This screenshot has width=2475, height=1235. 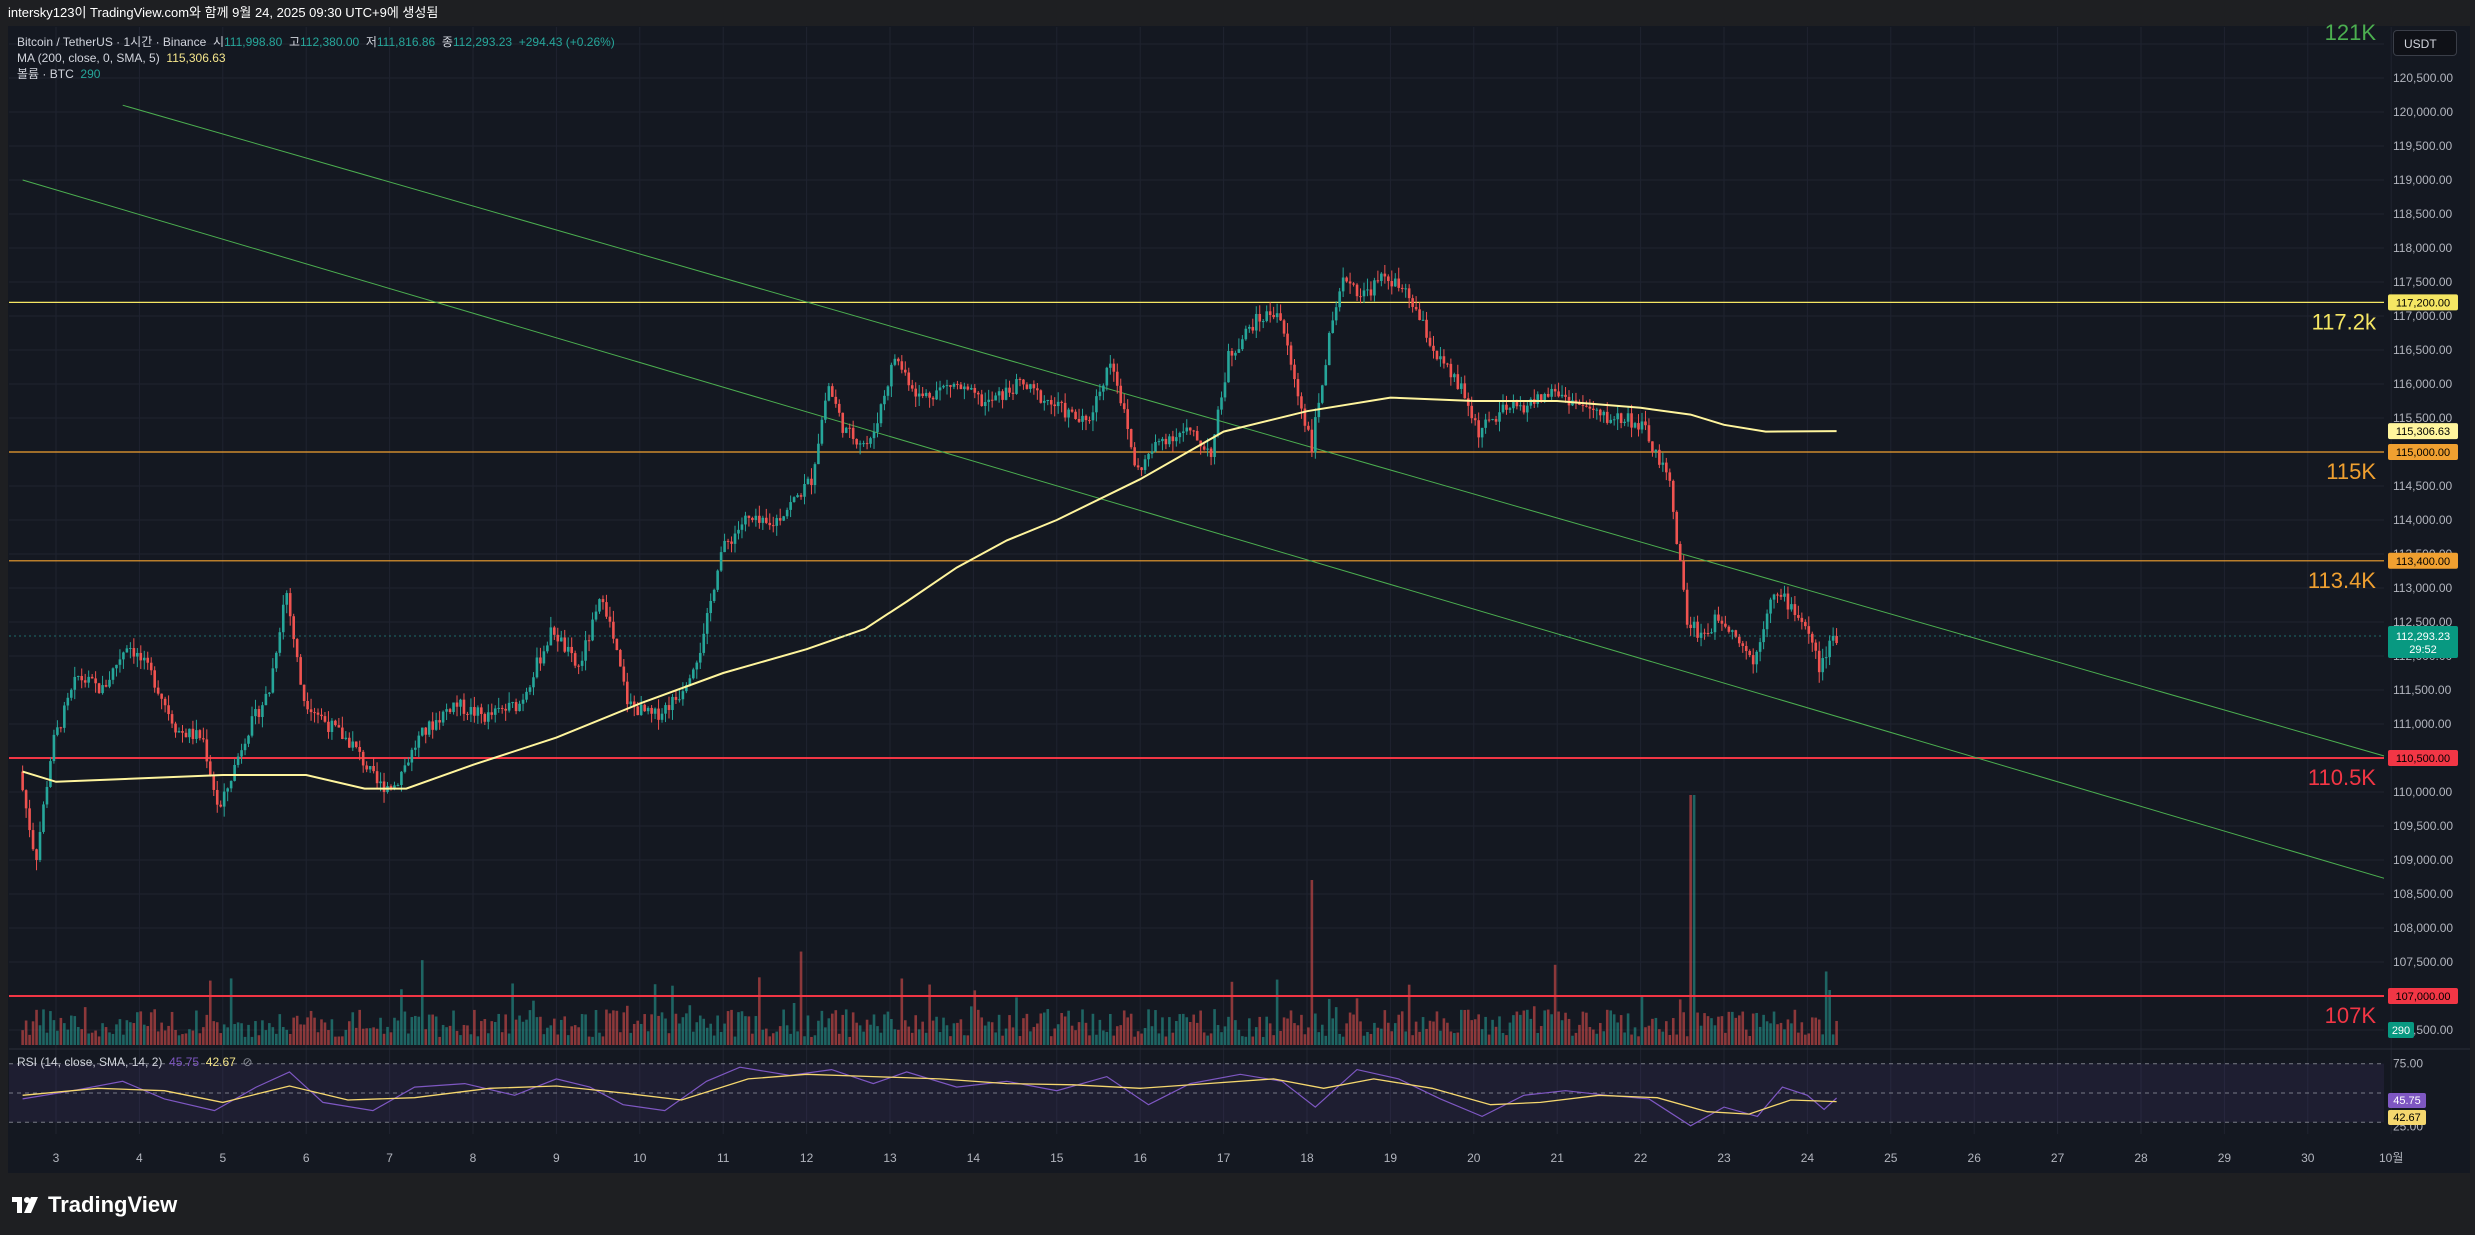 What do you see at coordinates (2425, 43) in the screenshot?
I see `currency-button: USDT` at bounding box center [2425, 43].